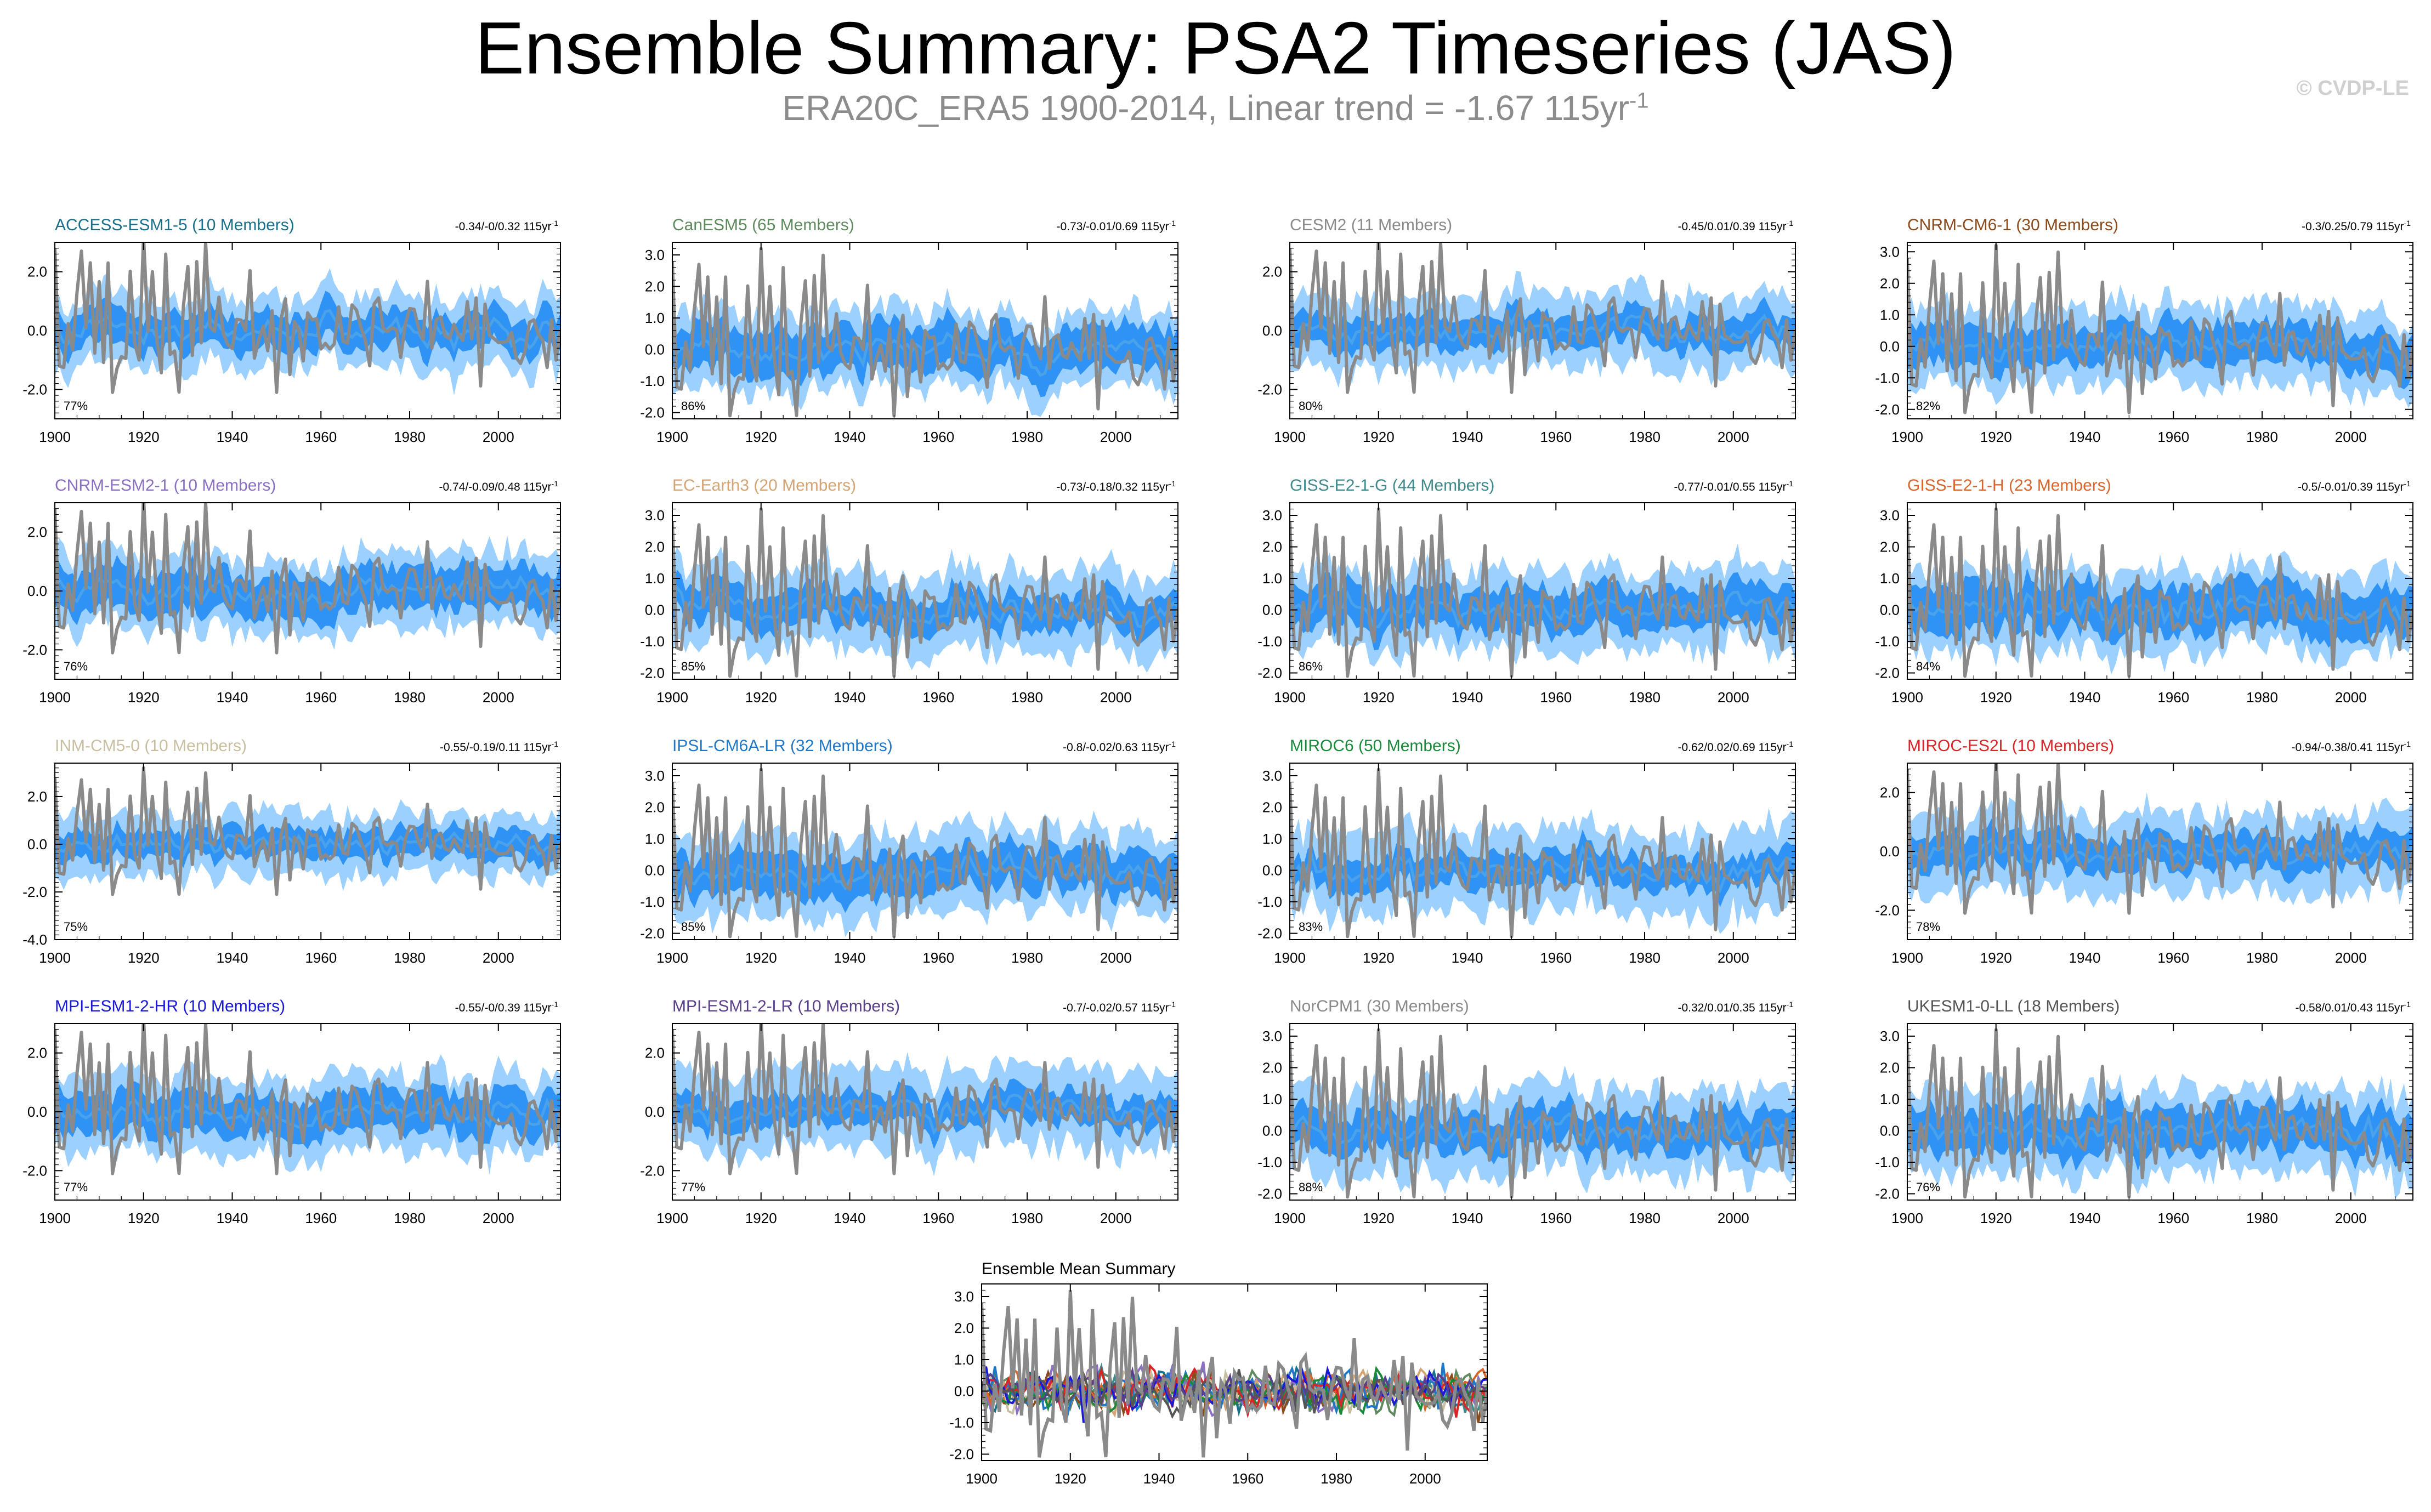 Image resolution: width=2431 pixels, height=1512 pixels. I want to click on panel-percent: 80%, so click(1311, 406).